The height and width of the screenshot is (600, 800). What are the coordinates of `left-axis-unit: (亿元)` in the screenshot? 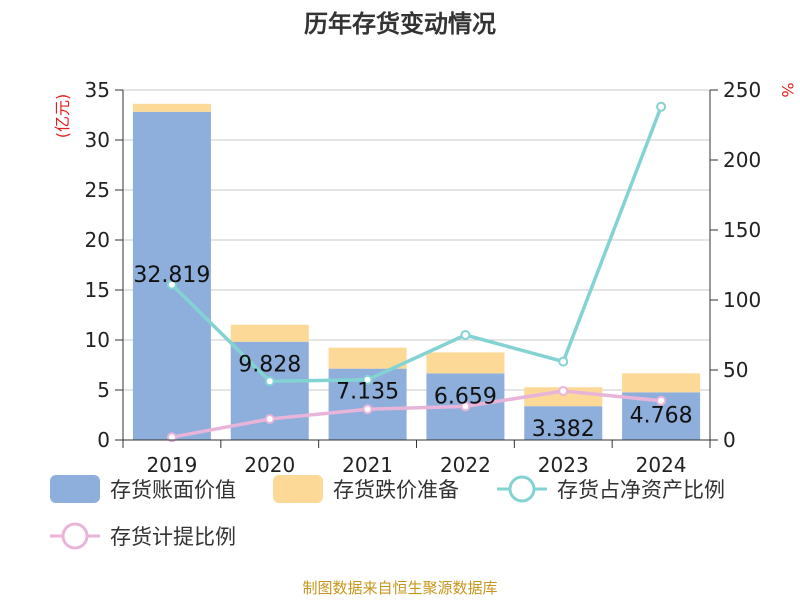 It's located at (62, 116).